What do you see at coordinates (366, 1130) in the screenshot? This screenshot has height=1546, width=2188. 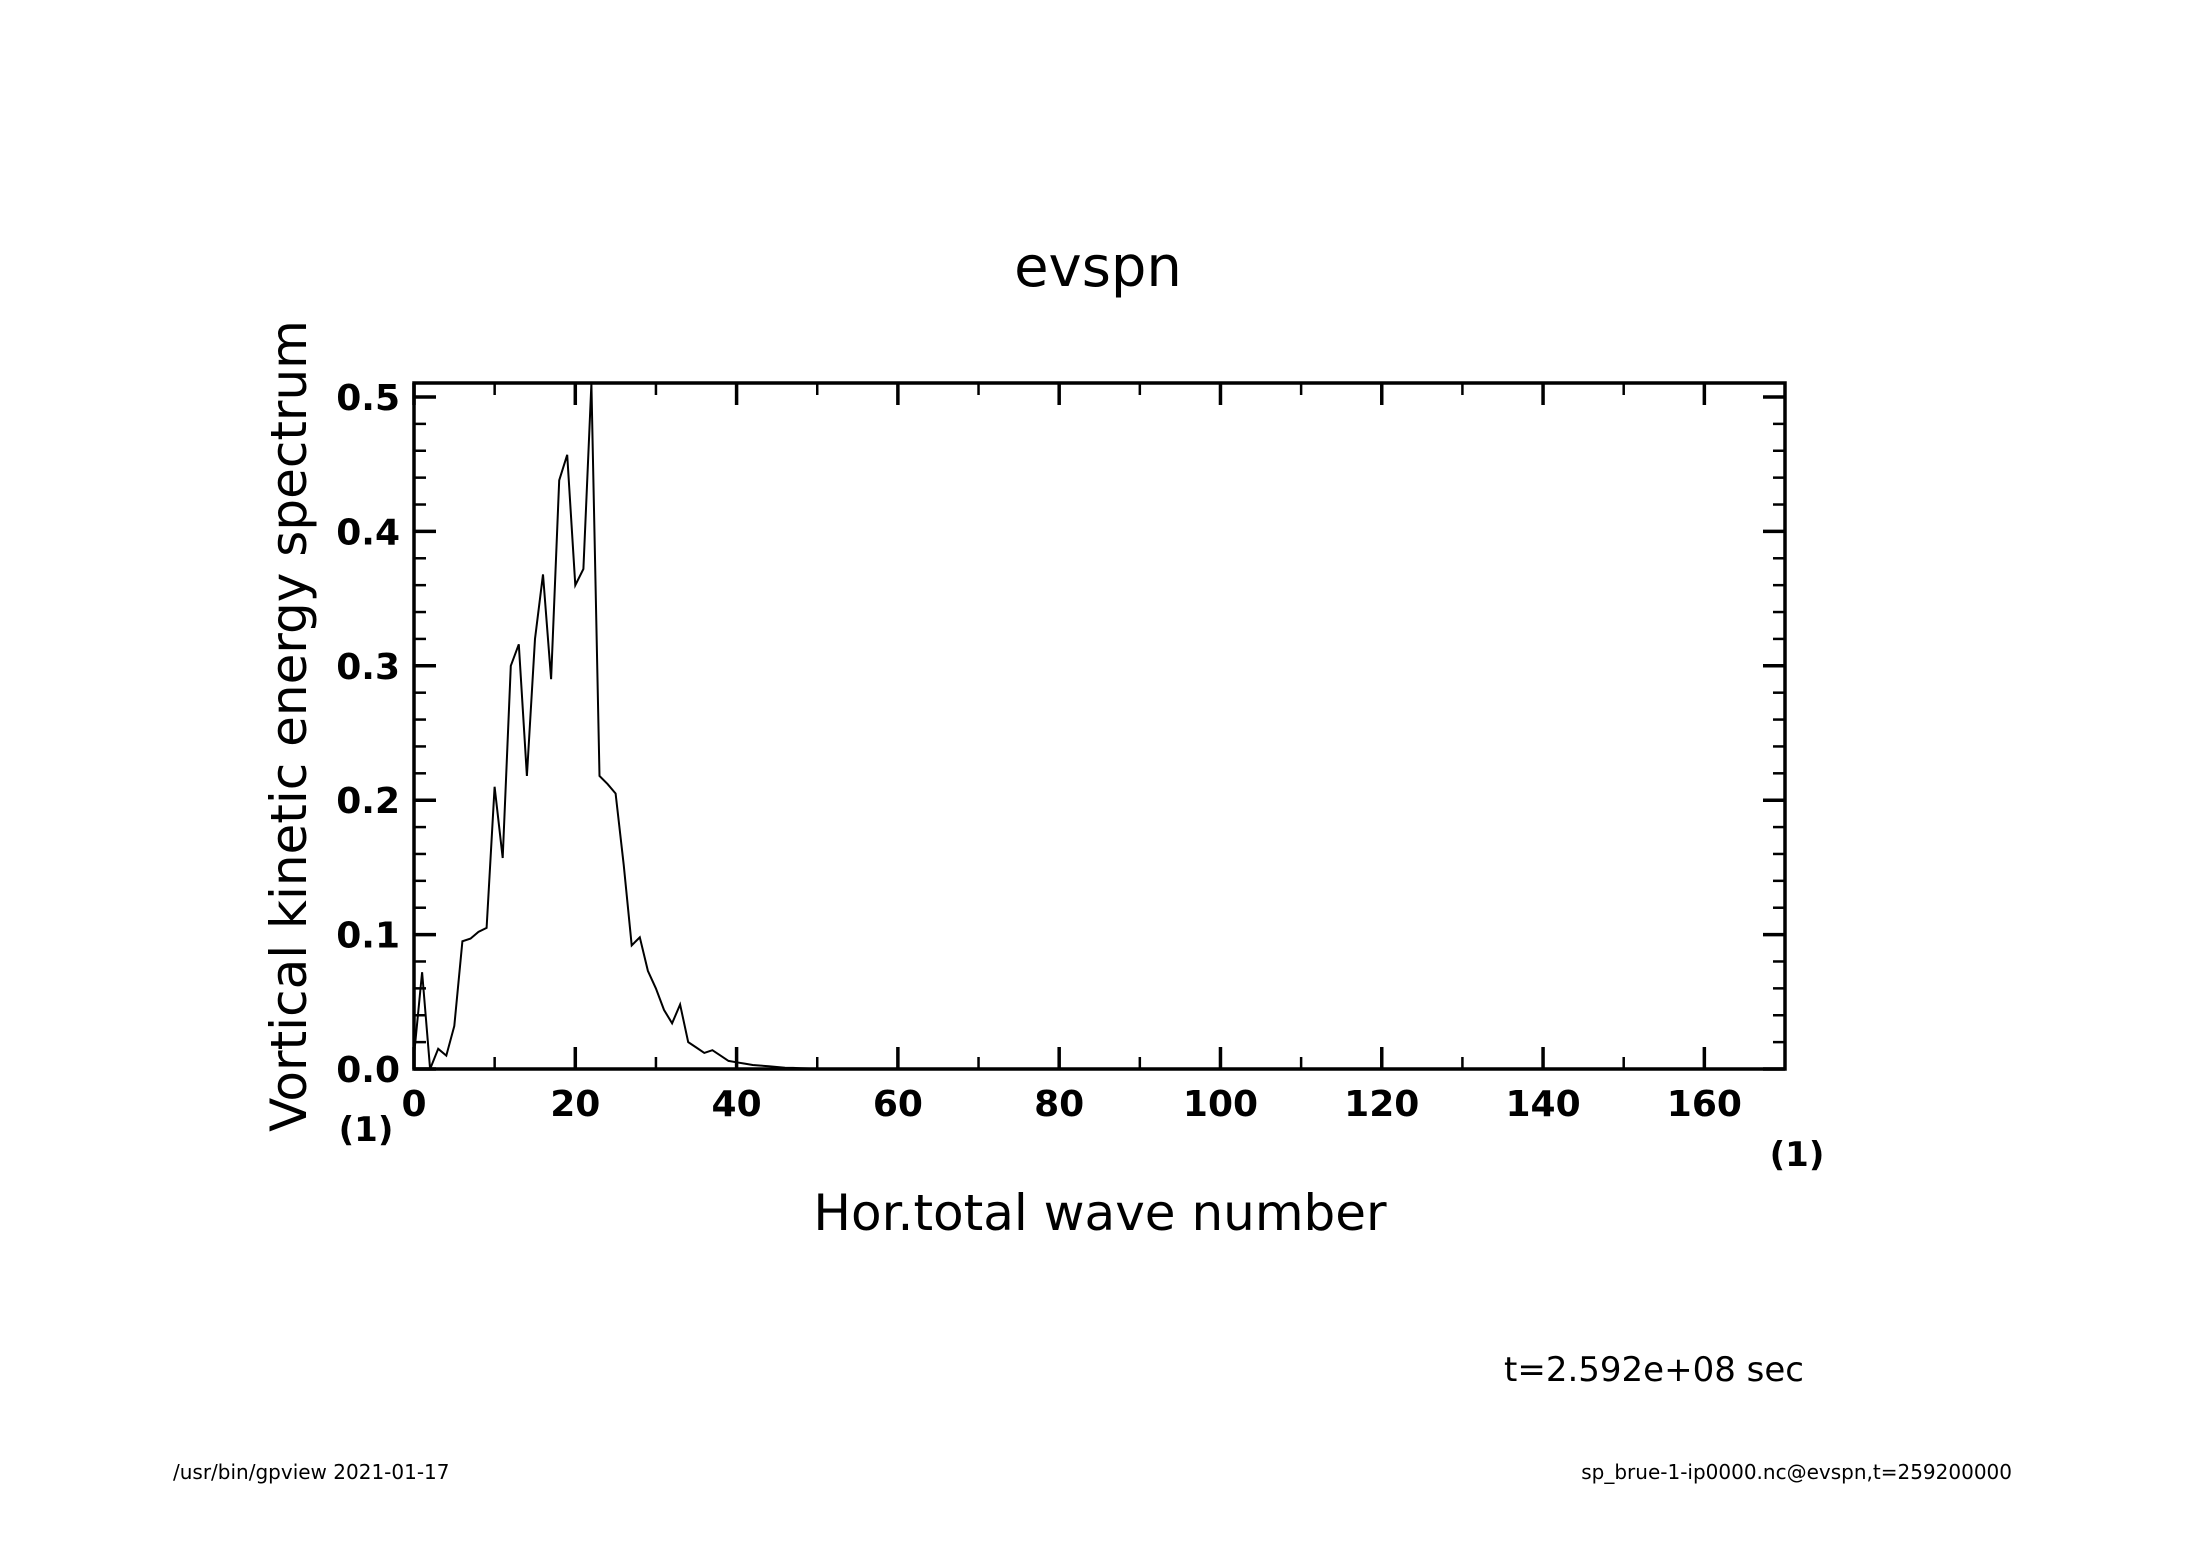 I see `y-unit-label: (1)` at bounding box center [366, 1130].